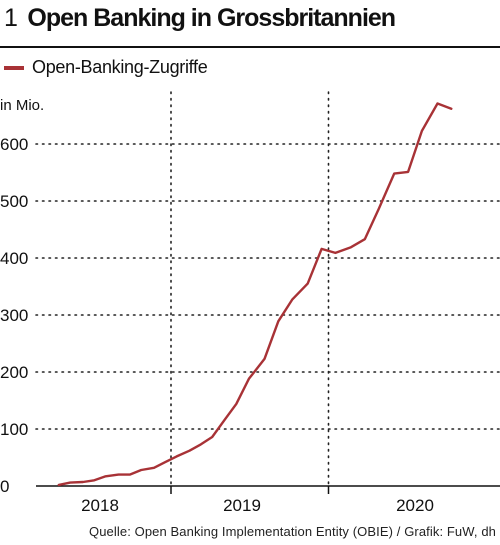  Describe the element at coordinates (14, 258) in the screenshot. I see `y-tick-label: 400` at that location.